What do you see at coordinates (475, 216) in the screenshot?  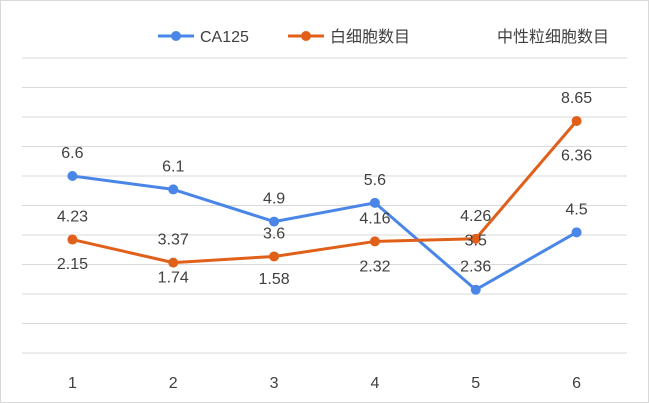 I see `data-label: 4.26` at bounding box center [475, 216].